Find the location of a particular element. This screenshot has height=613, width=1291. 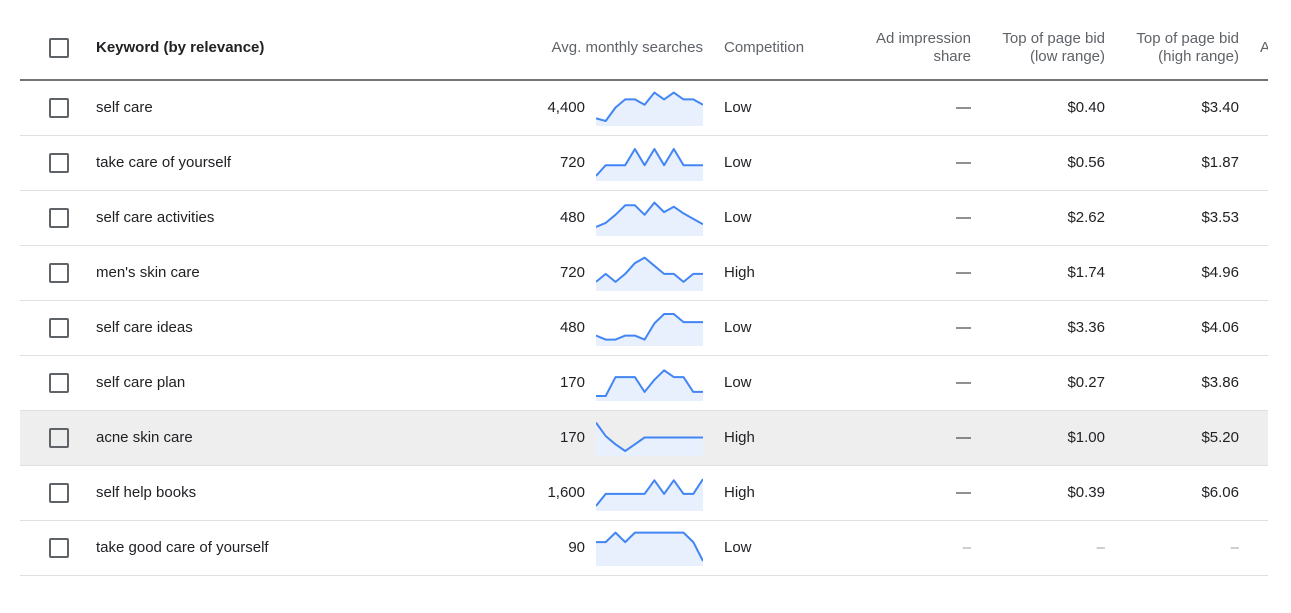

table-row: self care ideas 480 Low — $3.36 $4.06 is located at coordinates (644, 328).